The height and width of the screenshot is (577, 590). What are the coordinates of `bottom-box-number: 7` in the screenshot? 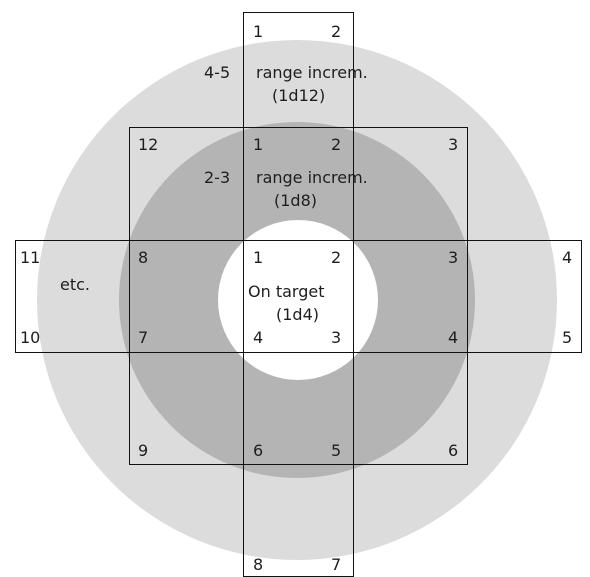 It's located at (336, 564).